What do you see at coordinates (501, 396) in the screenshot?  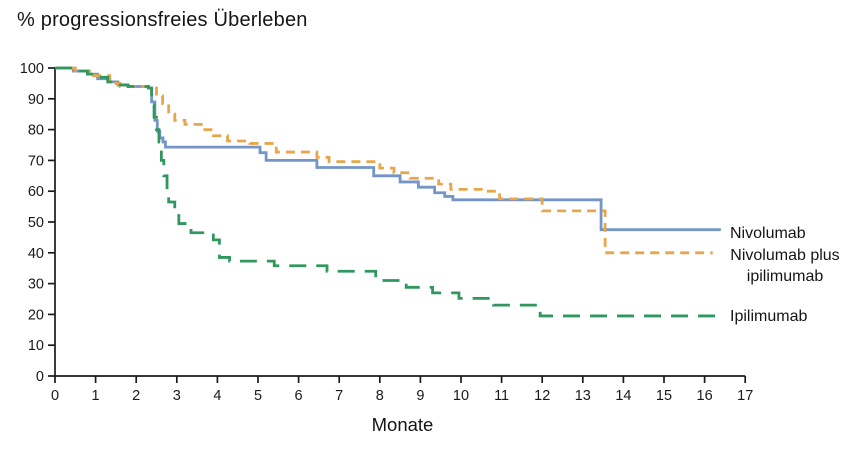 I see `x-tick-label: 11` at bounding box center [501, 396].